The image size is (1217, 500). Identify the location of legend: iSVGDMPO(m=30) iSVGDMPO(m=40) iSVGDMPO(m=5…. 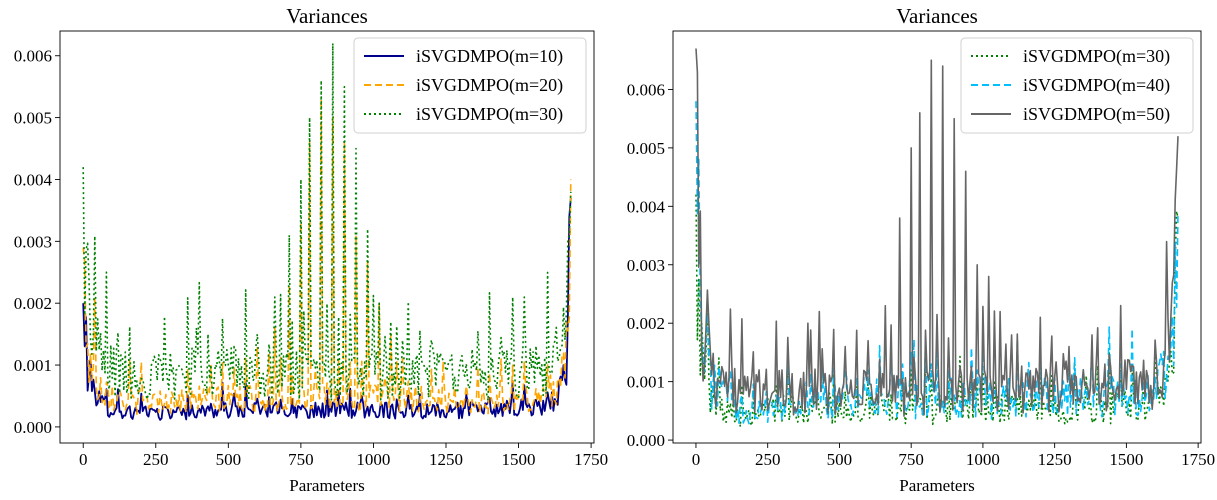
(1077, 85).